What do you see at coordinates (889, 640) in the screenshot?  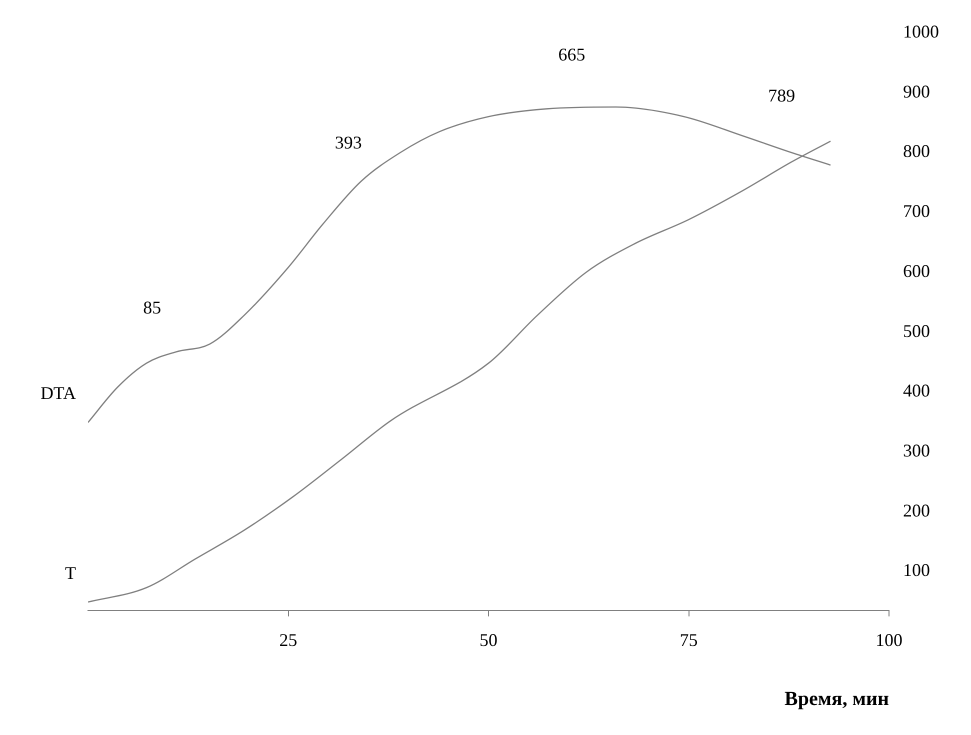 I see `x-tick-label: 100` at bounding box center [889, 640].